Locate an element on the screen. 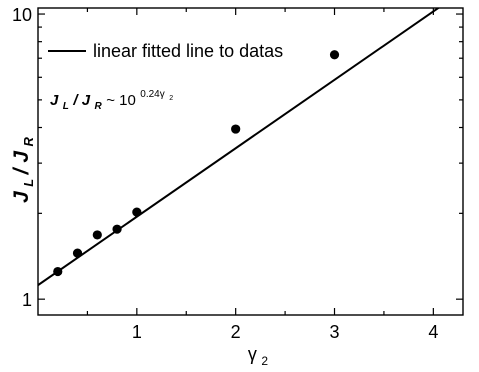 This screenshot has height=372, width=479. x-tick-label: 2 is located at coordinates (236, 332).